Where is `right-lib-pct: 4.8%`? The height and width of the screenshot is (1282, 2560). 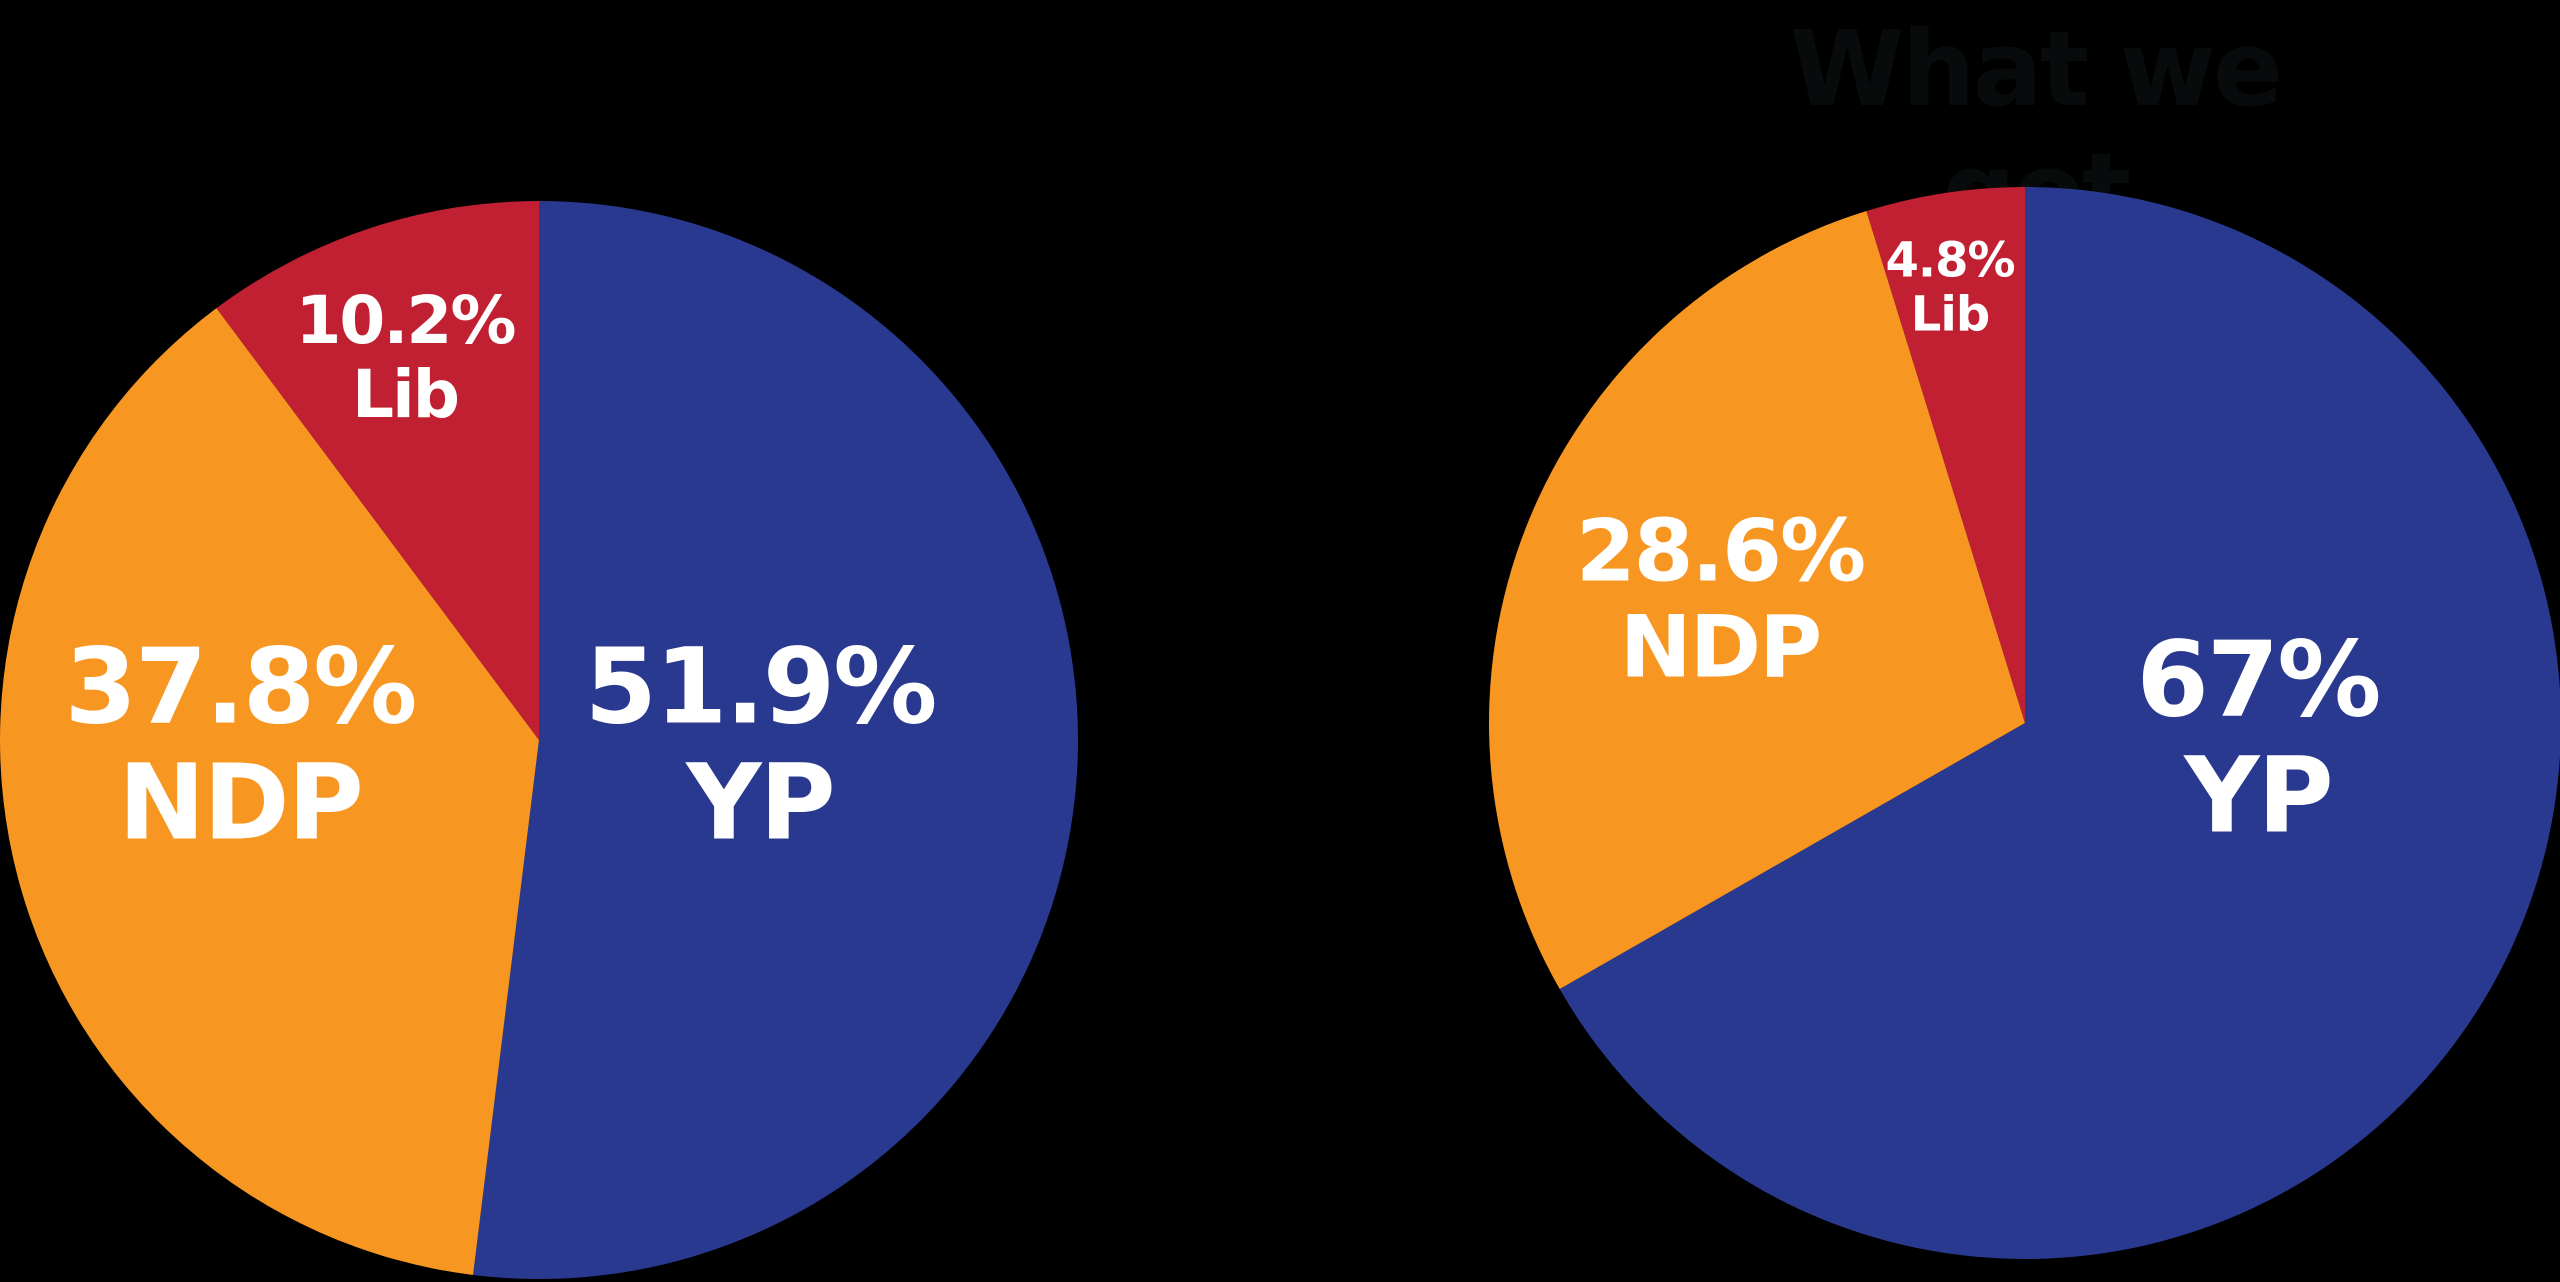 right-lib-pct: 4.8% is located at coordinates (1950, 260).